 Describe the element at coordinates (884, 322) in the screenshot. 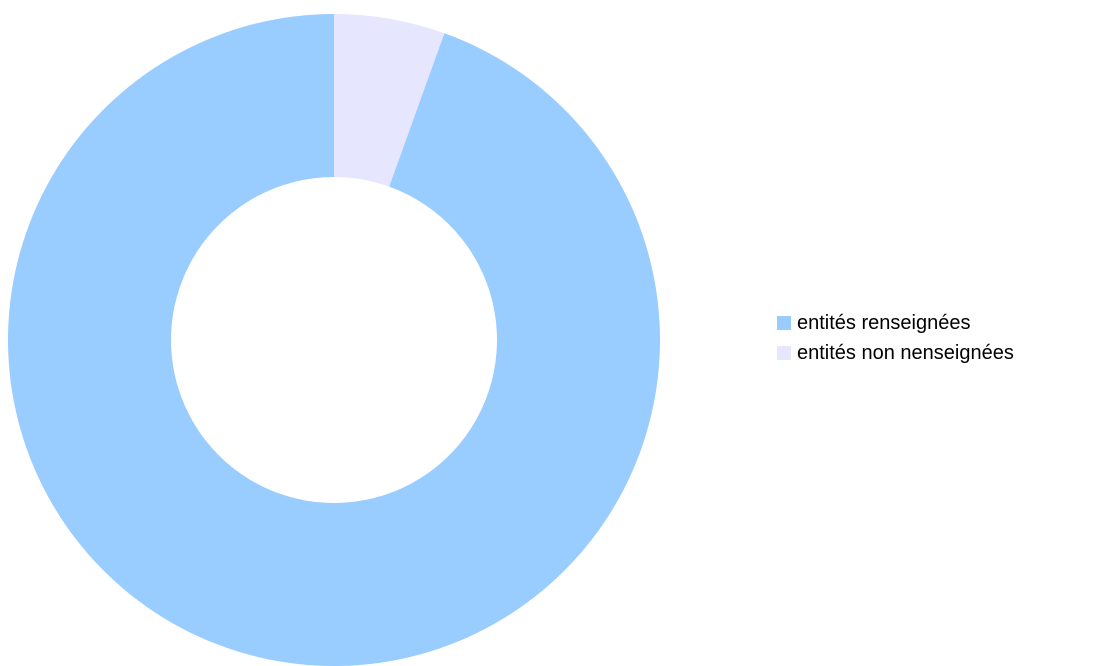

I see `legend-label-renseignees: entités renseignées` at that location.